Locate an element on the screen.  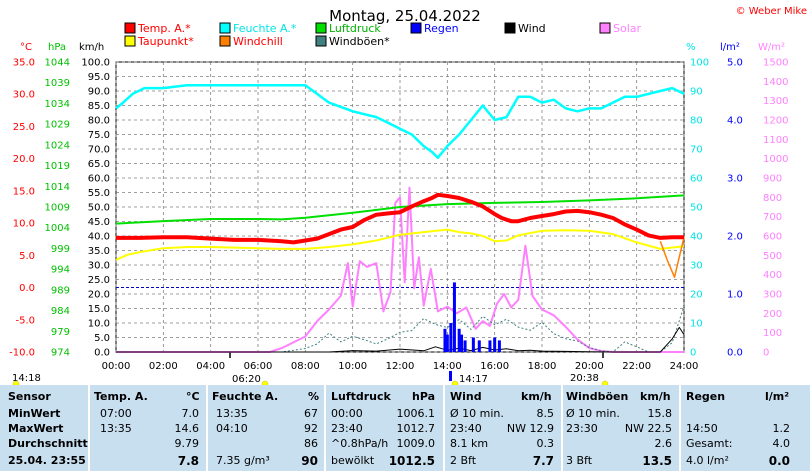
table-cell-hum-time: 13:35 is located at coordinates (232, 413).